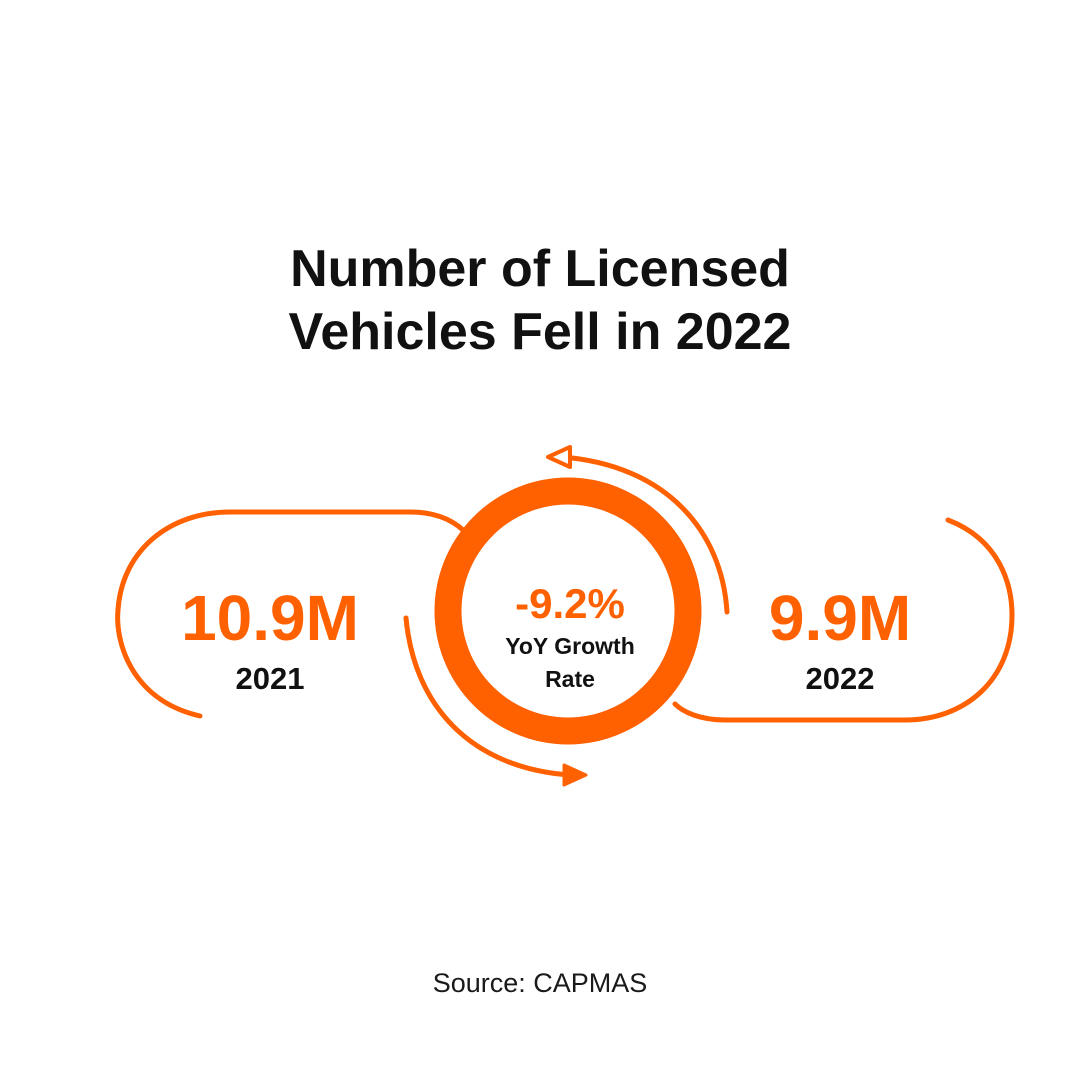 The height and width of the screenshot is (1080, 1080). What do you see at coordinates (570, 662) in the screenshot?
I see `growth-rate-label: YoY Growth Rate` at bounding box center [570, 662].